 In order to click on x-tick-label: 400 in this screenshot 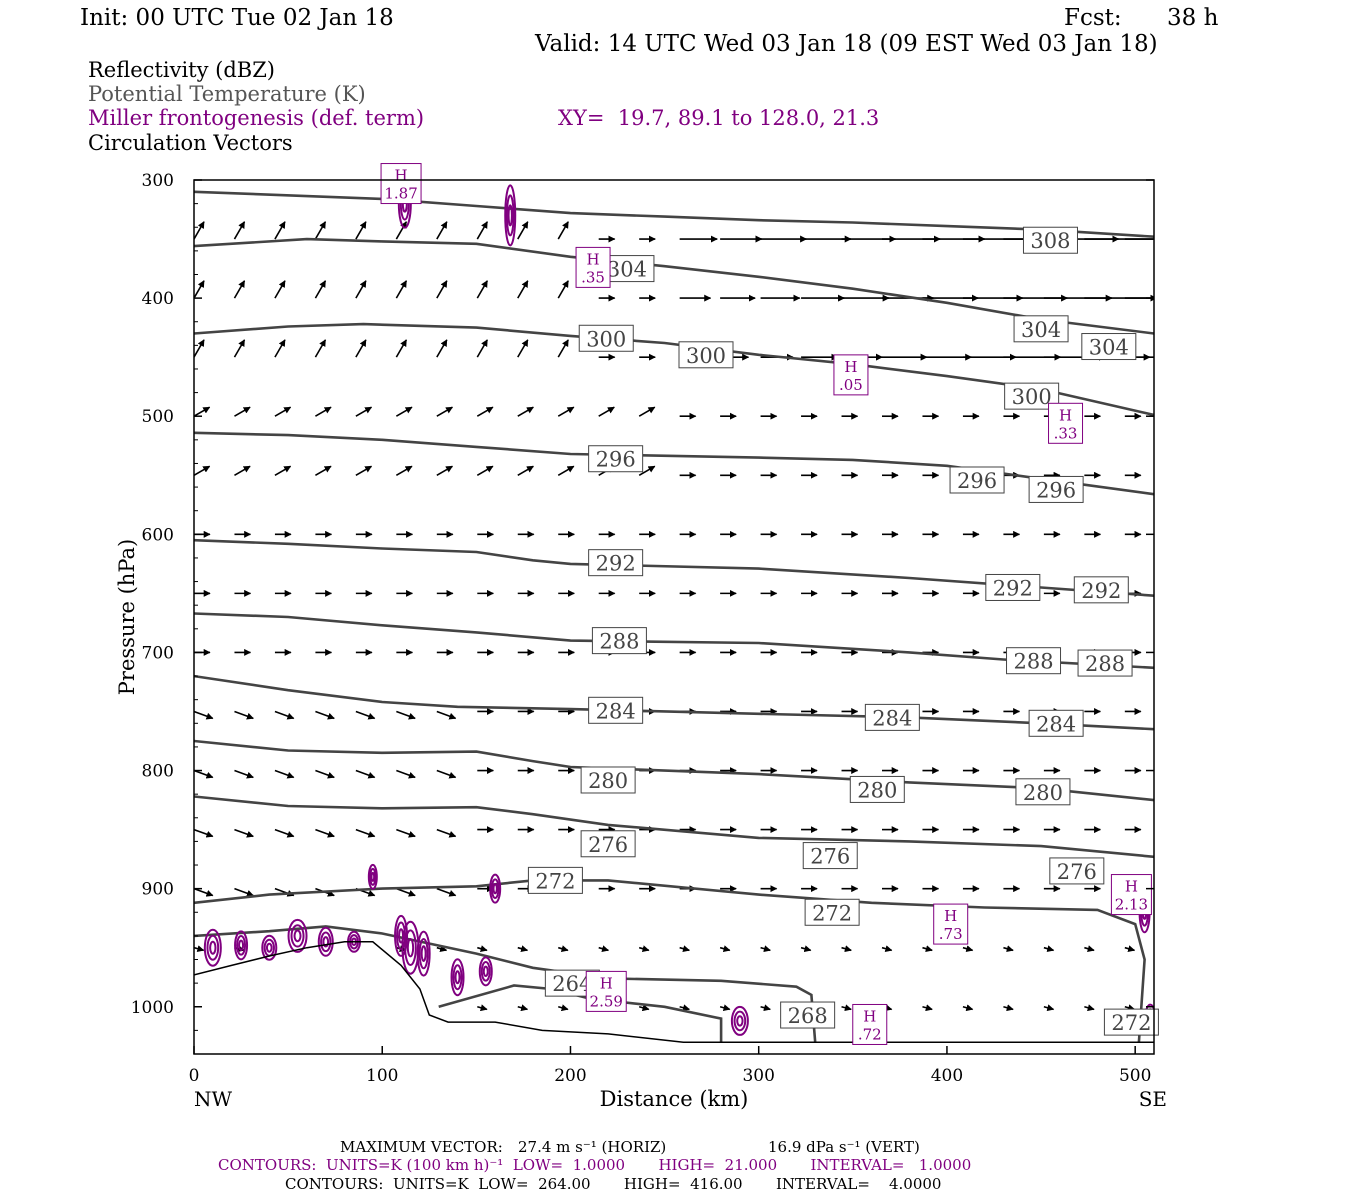, I will do `click(947, 1076)`.